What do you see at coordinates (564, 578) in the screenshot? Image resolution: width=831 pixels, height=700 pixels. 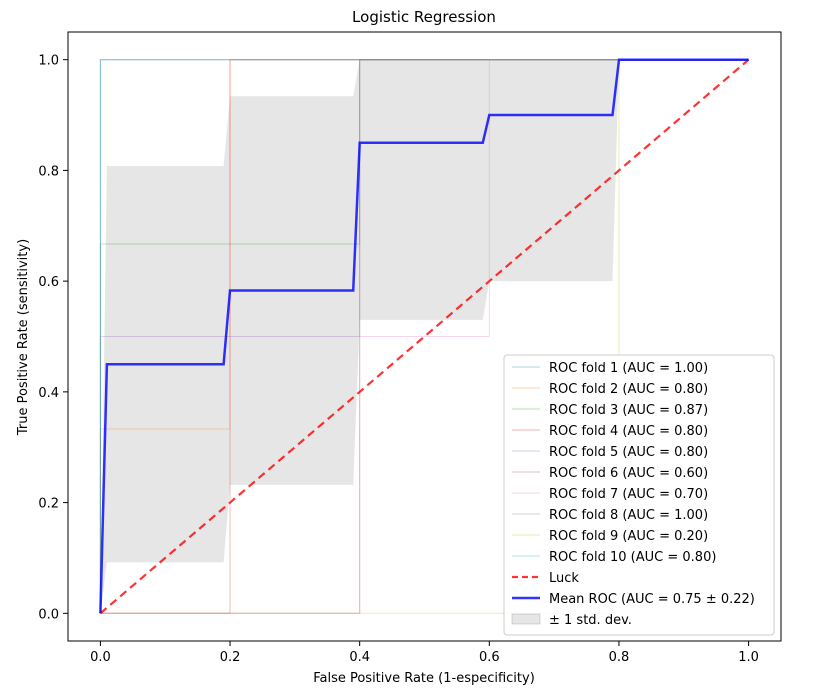 I see `legend-label: Luck` at bounding box center [564, 578].